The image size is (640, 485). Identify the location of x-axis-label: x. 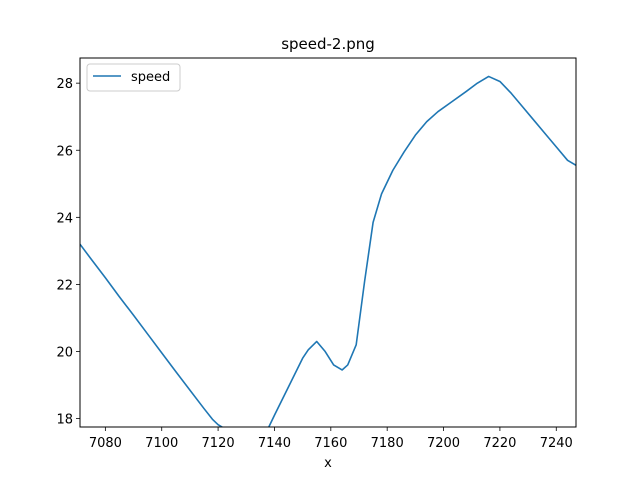
(328, 463).